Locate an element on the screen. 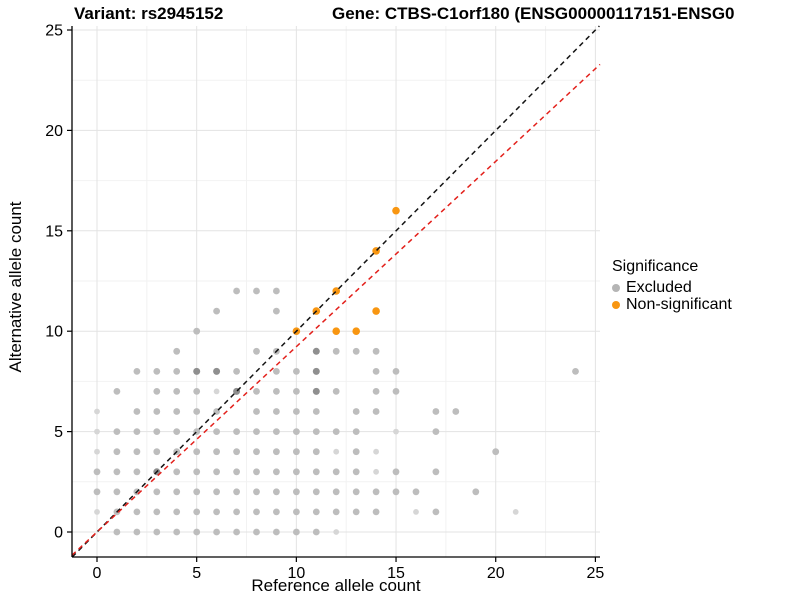 The image size is (800, 600). x-tick-label: 25 is located at coordinates (596, 573).